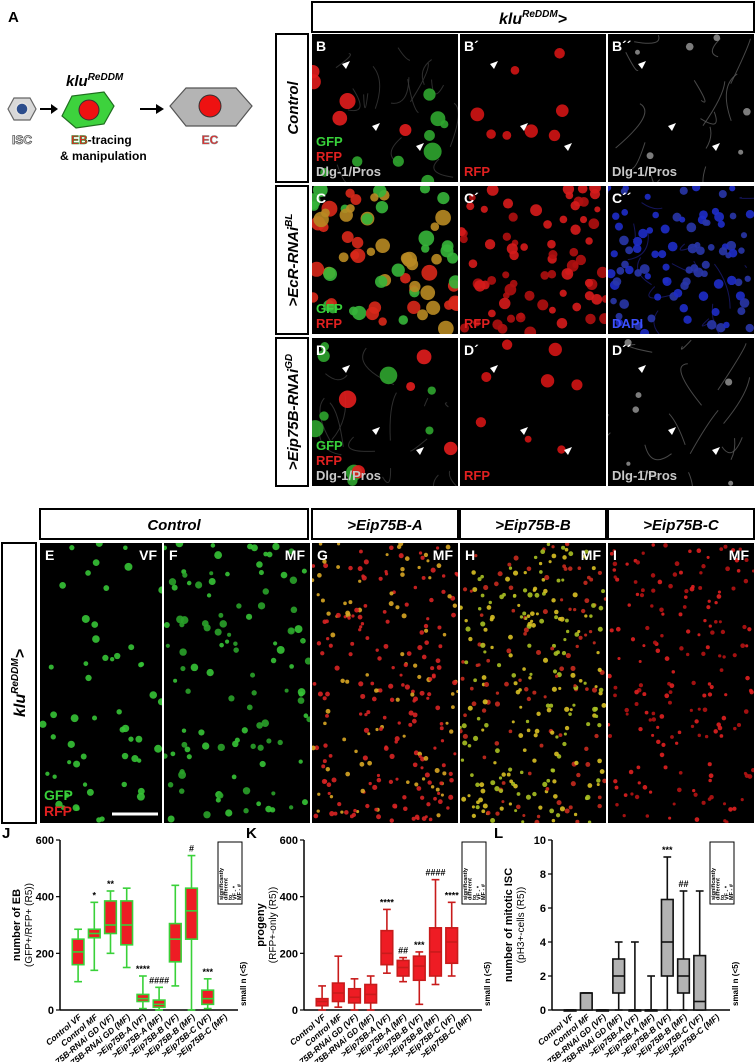 The width and height of the screenshot is (756, 1062). I want to click on row-label-text: >EcR-RNAiBL, so click(293, 260).